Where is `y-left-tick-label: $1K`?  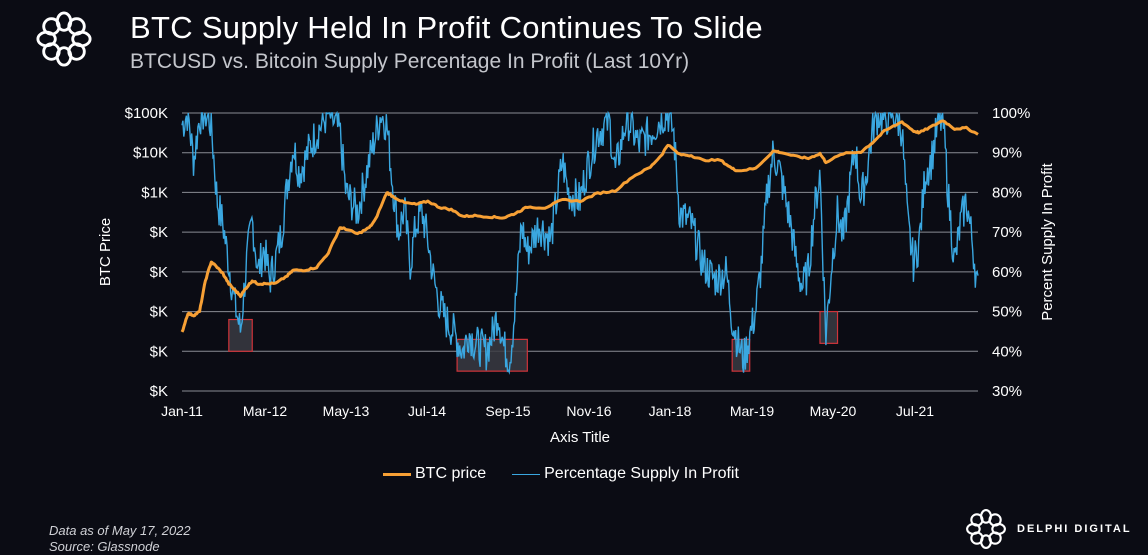 y-left-tick-label: $1K is located at coordinates (154, 192).